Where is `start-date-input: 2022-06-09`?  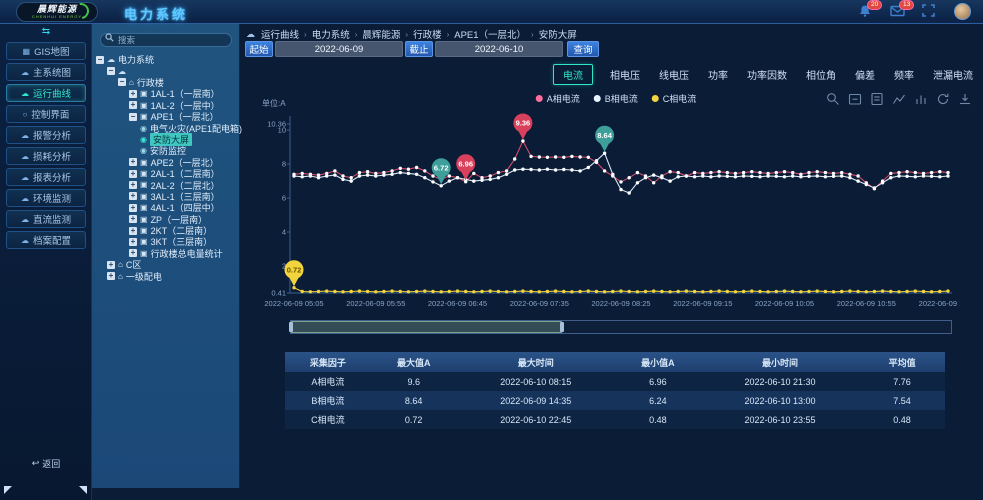 start-date-input: 2022-06-09 is located at coordinates (339, 49).